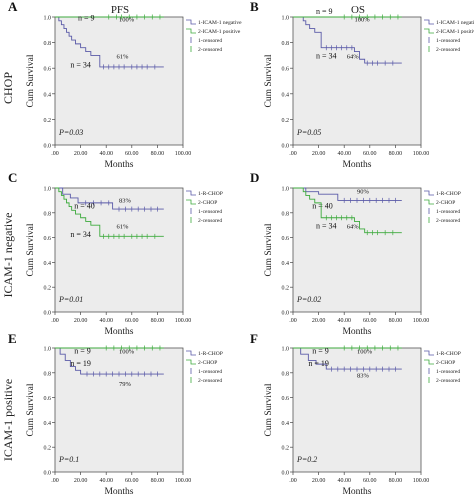 Image resolution: width=474 pixels, height=498 pixels. What do you see at coordinates (84, 206) in the screenshot?
I see `n-label-1: n = 40` at bounding box center [84, 206].